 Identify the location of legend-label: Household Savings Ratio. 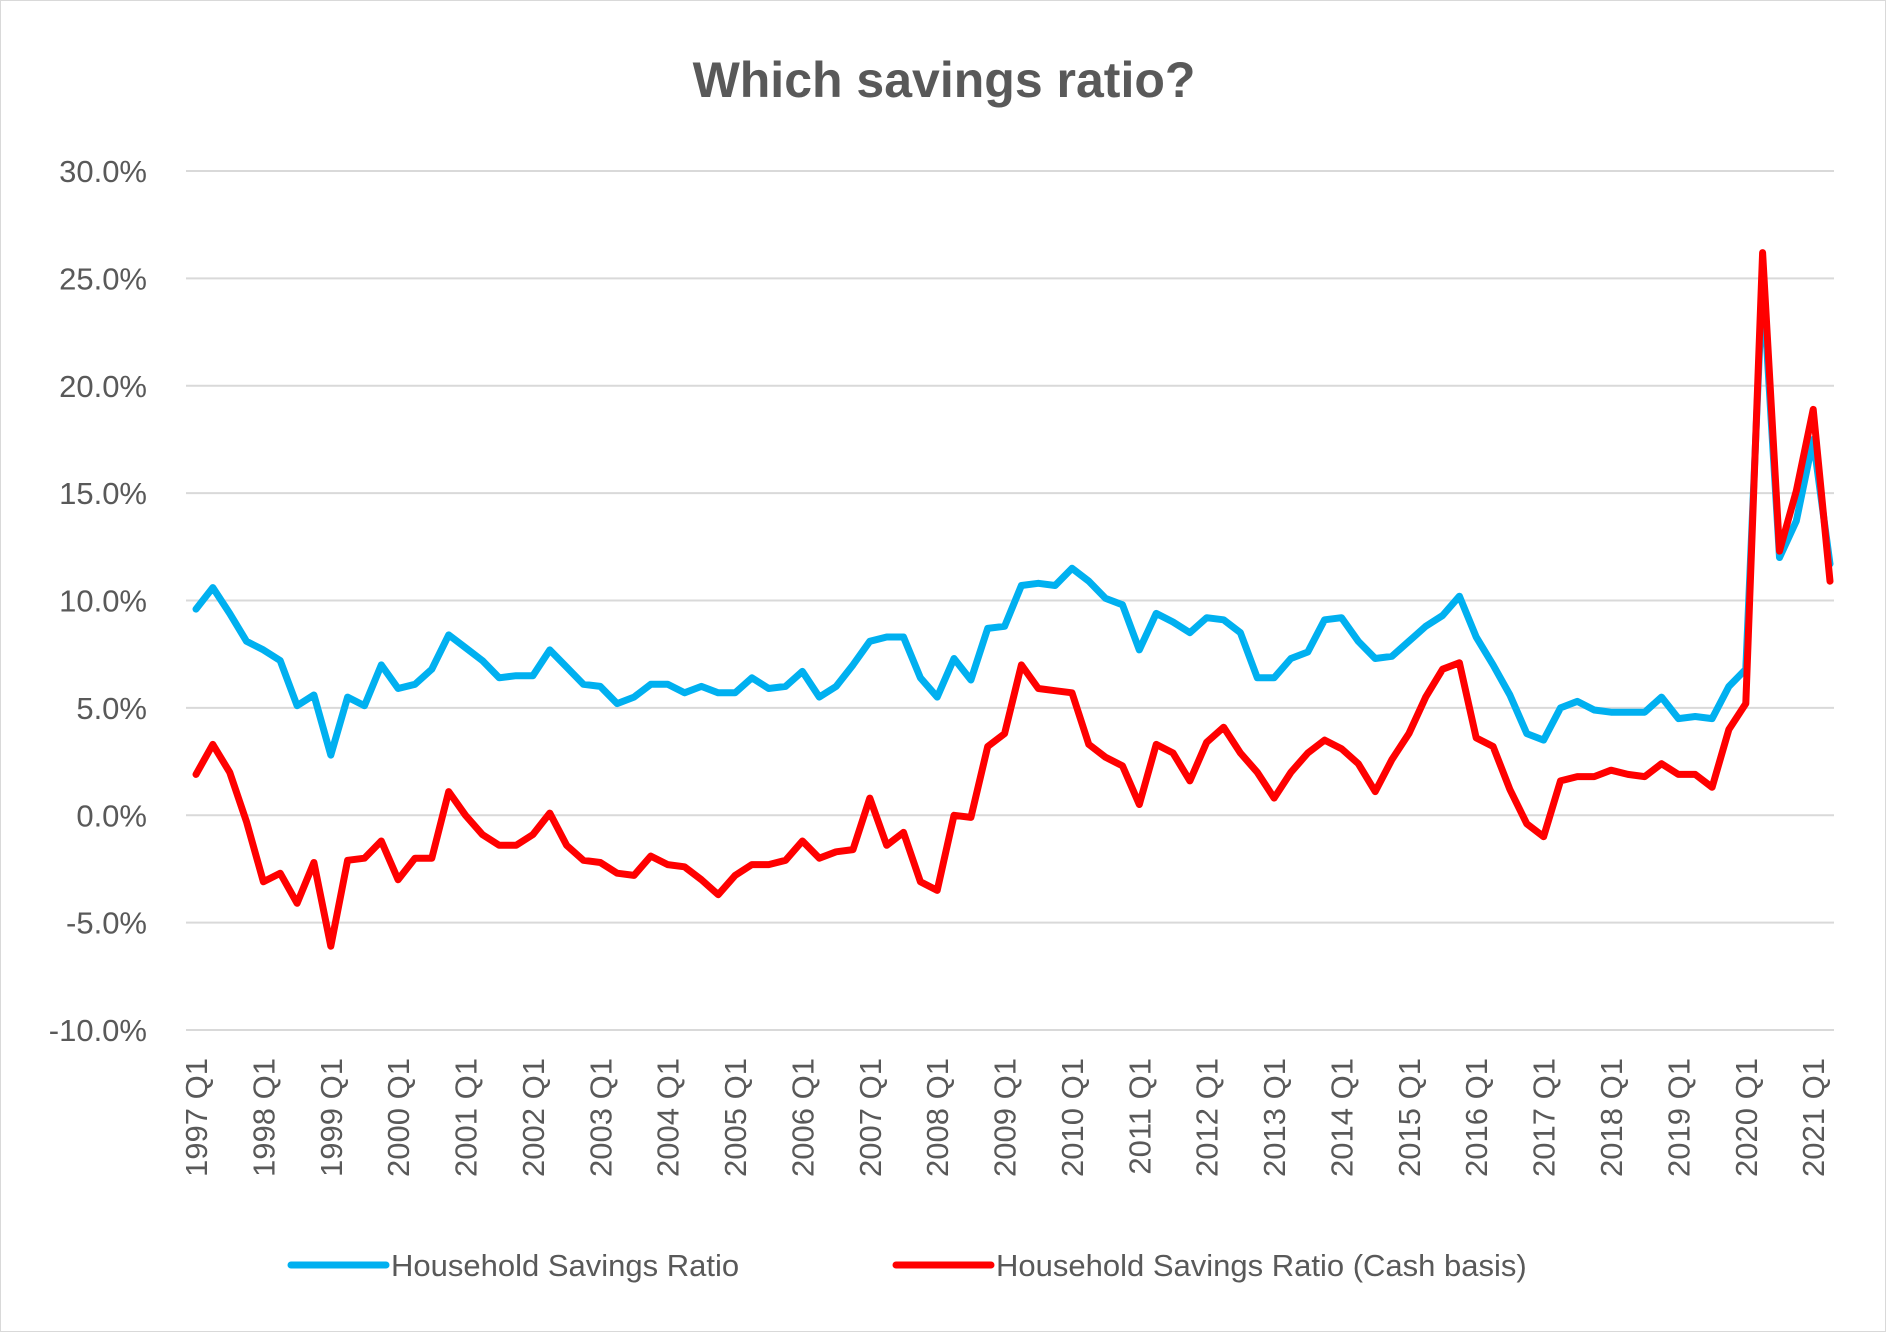
(565, 1265).